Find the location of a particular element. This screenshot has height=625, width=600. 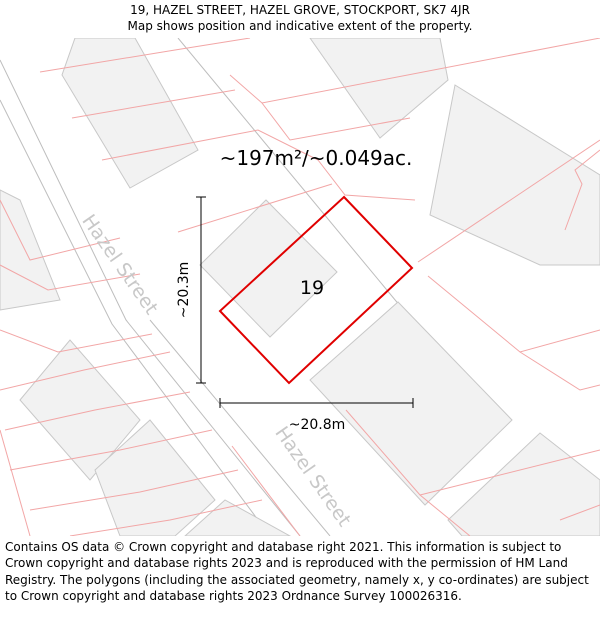

property-boundary is located at coordinates (316, 290).